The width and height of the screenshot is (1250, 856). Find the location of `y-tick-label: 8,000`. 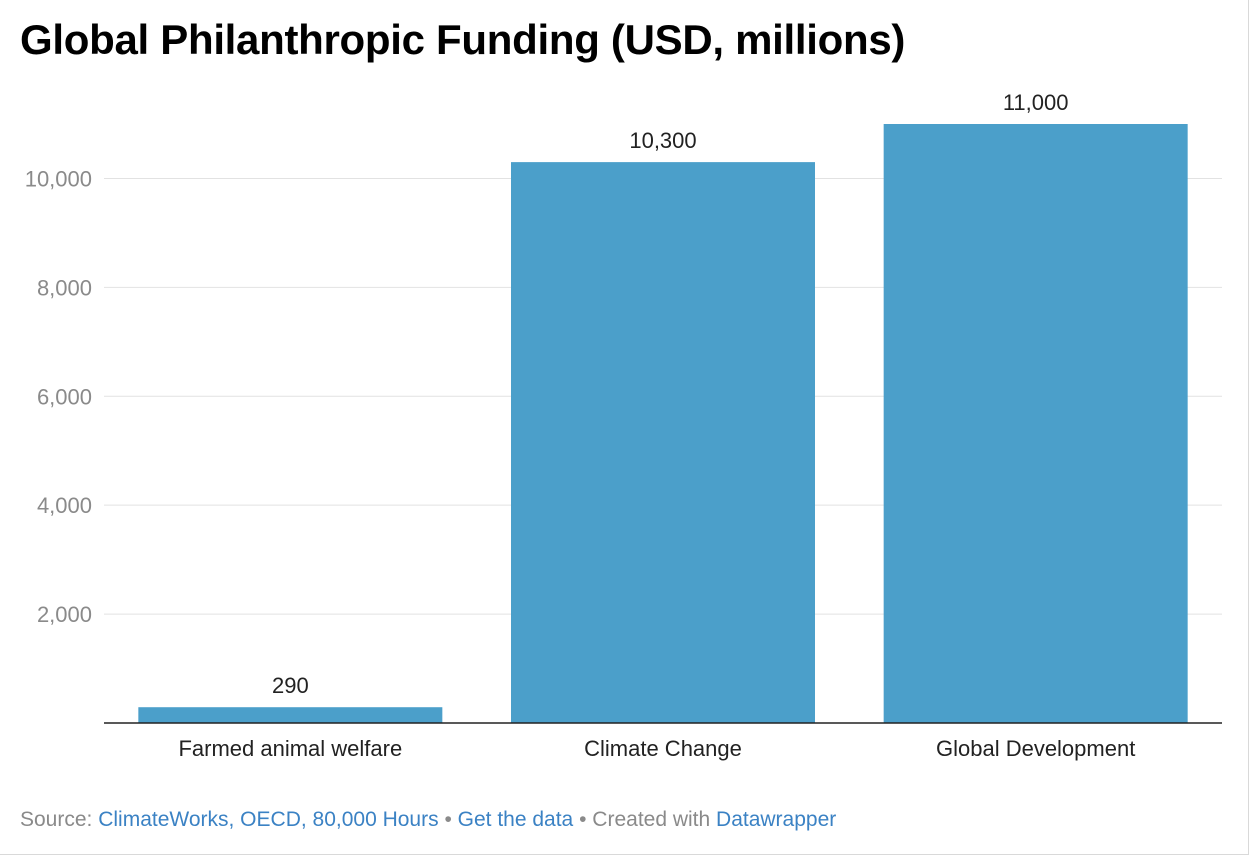

y-tick-label: 8,000 is located at coordinates (64, 287).